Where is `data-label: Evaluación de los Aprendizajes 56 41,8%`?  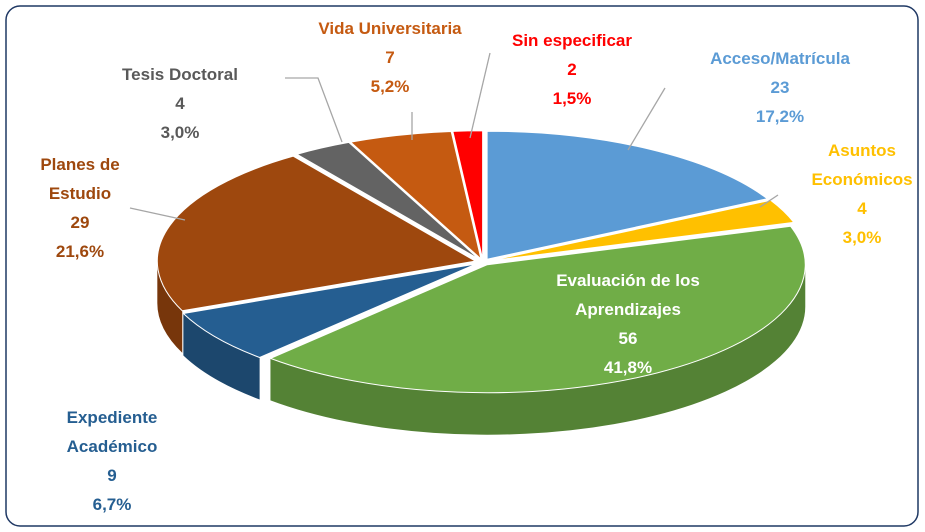 data-label: Evaluación de los Aprendizajes 56 41,8% is located at coordinates (628, 324).